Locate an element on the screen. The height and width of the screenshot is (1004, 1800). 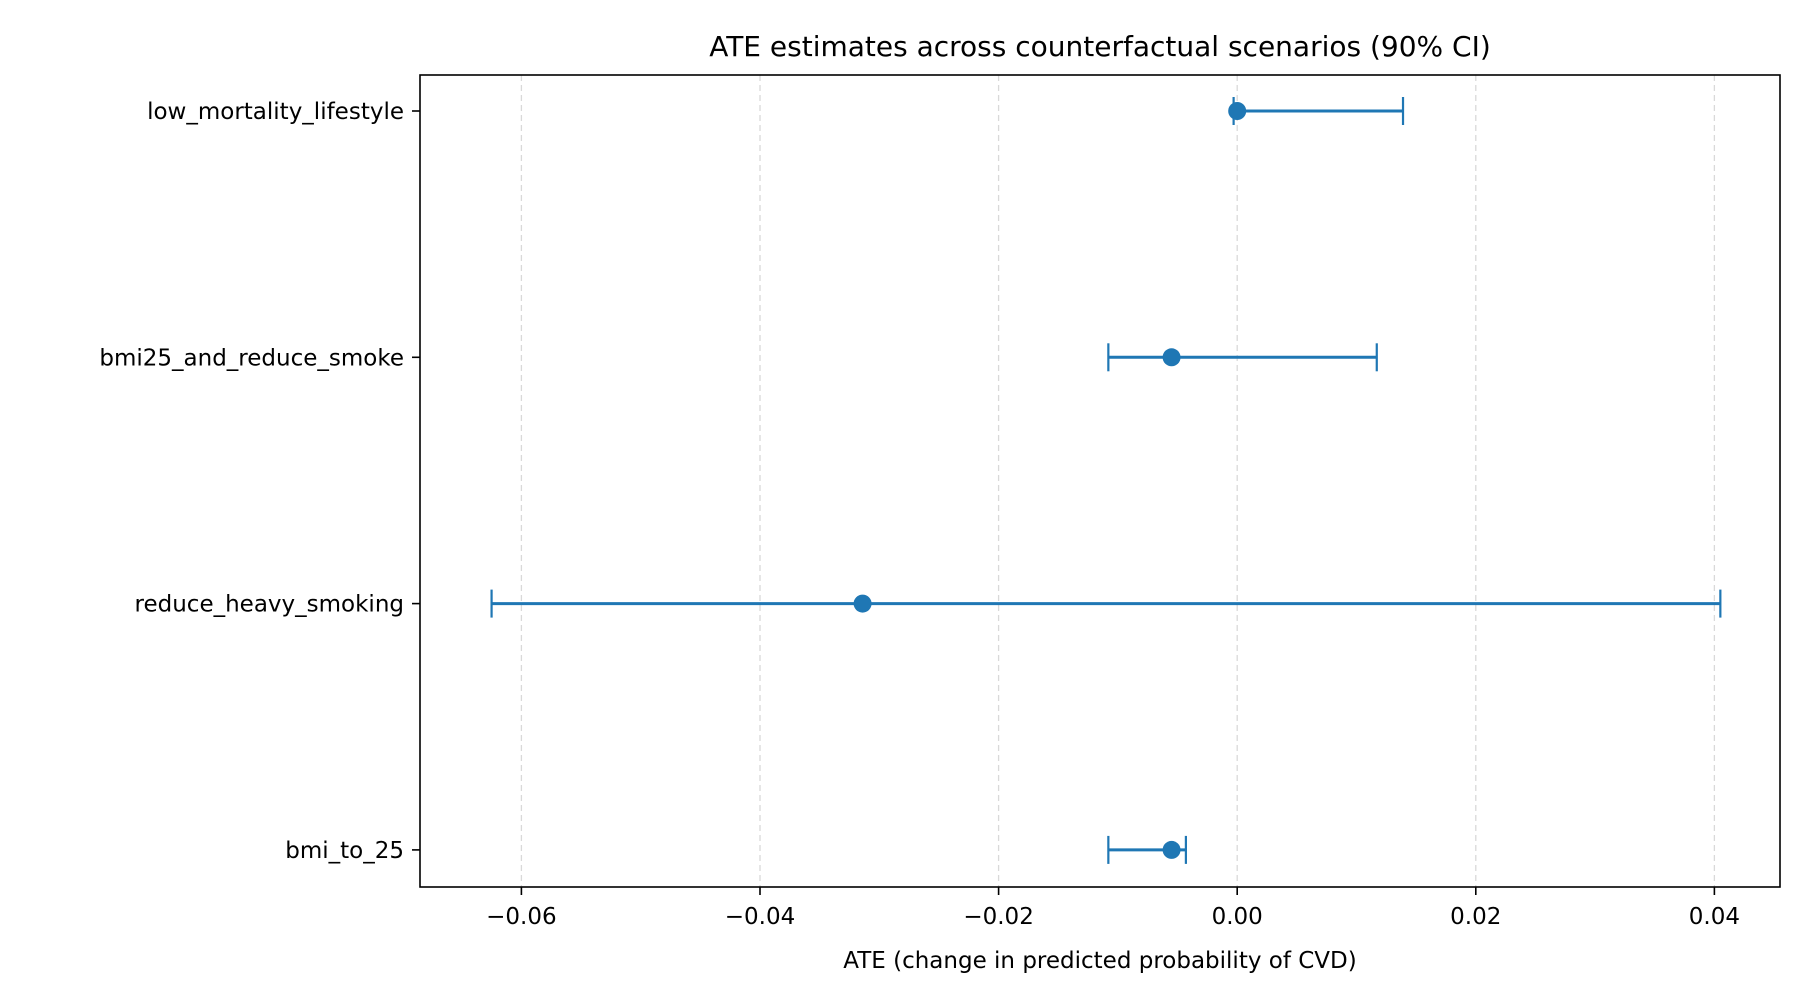
x-tick-label: −0.06 is located at coordinates (521, 917).